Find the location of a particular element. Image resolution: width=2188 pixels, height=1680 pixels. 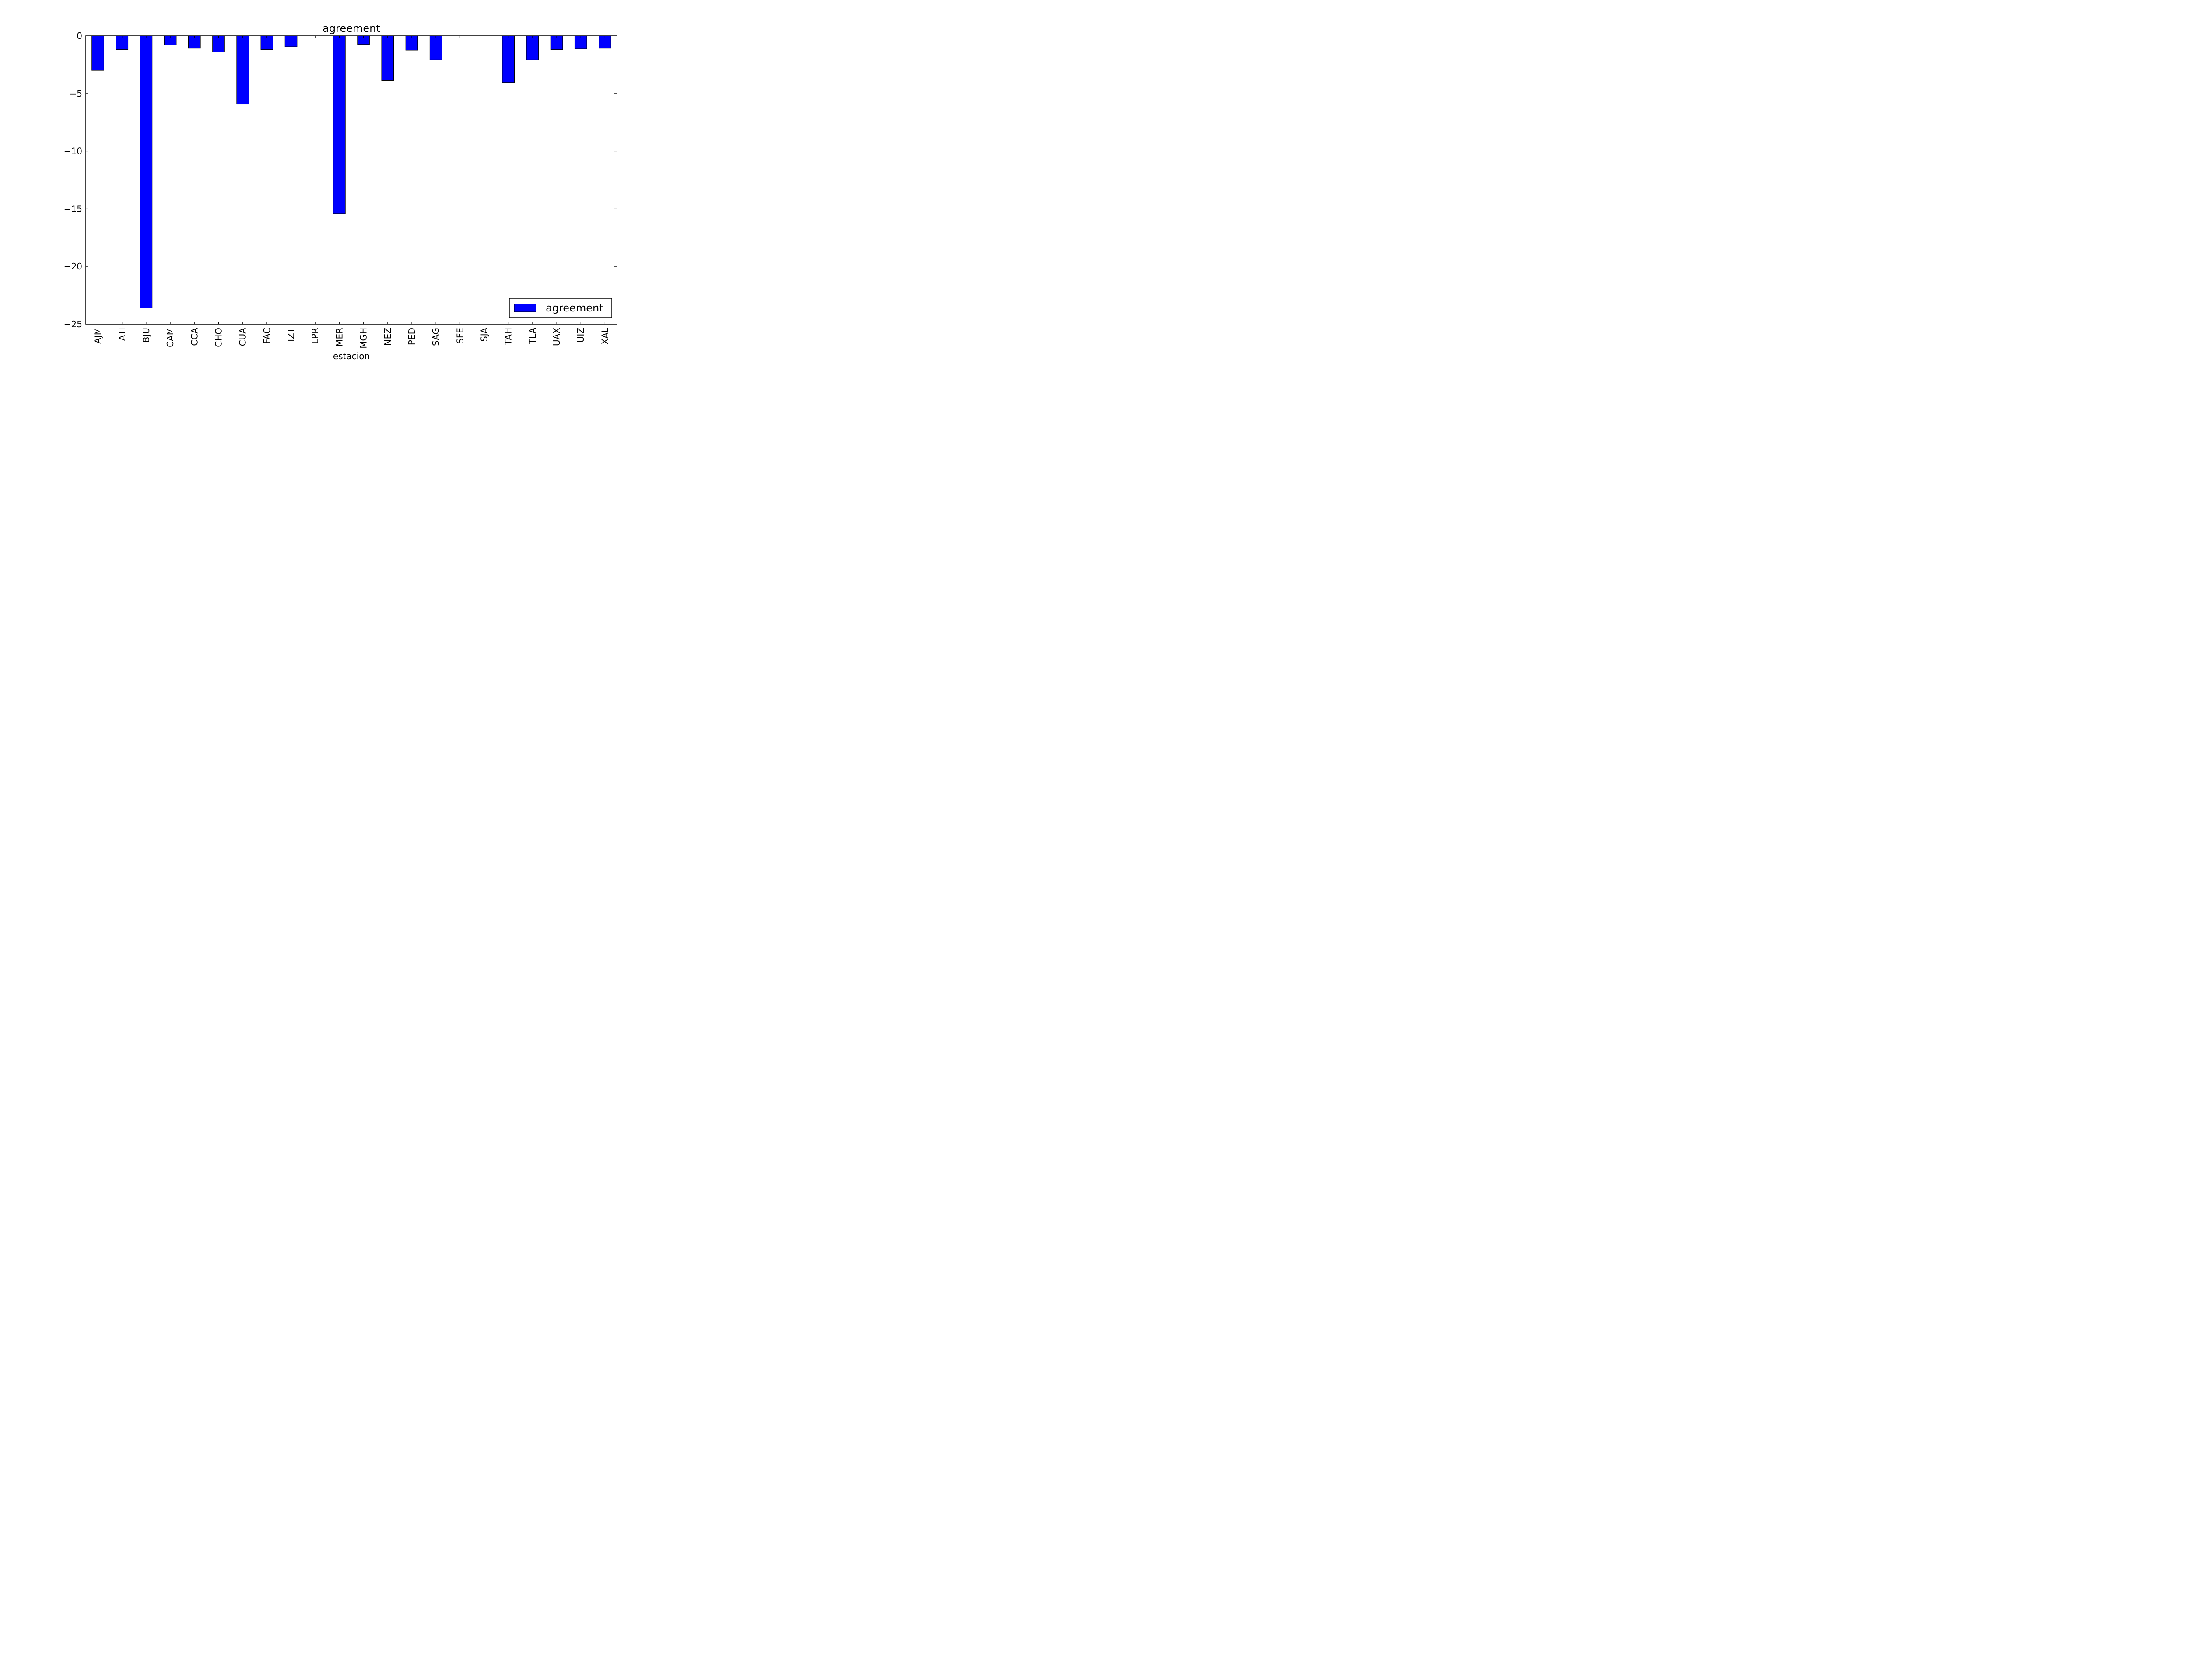

x-tick-label: MGH is located at coordinates (363, 338).